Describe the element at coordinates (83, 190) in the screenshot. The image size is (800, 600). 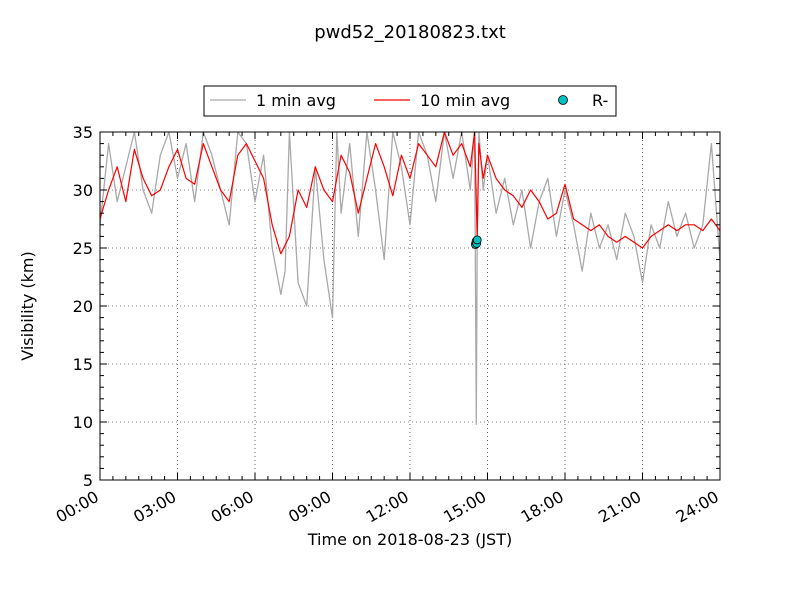
I see `y-tick-label: 30` at that location.